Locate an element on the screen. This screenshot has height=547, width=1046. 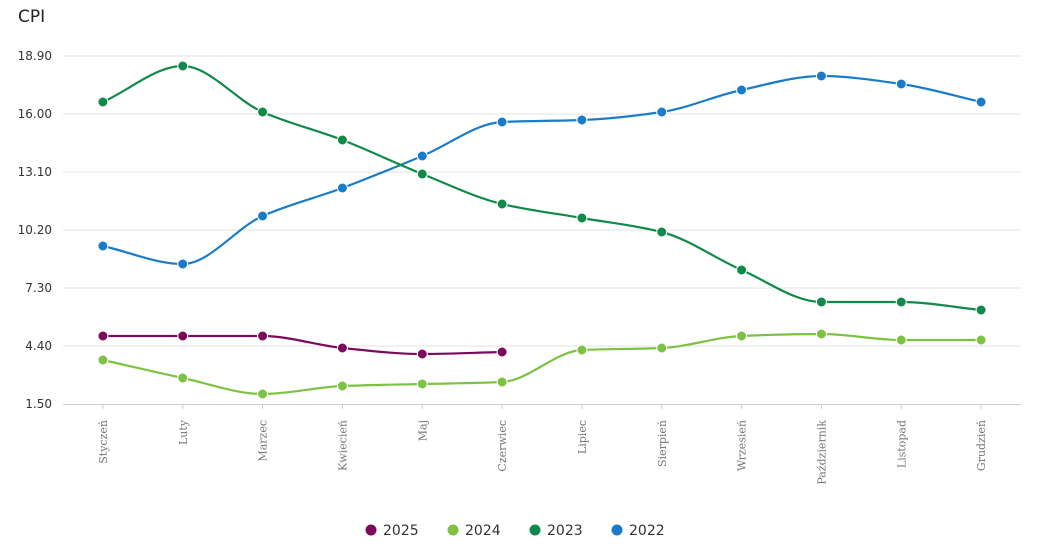
y-tick-label-16-00: 16.00 is located at coordinates (35, 114).